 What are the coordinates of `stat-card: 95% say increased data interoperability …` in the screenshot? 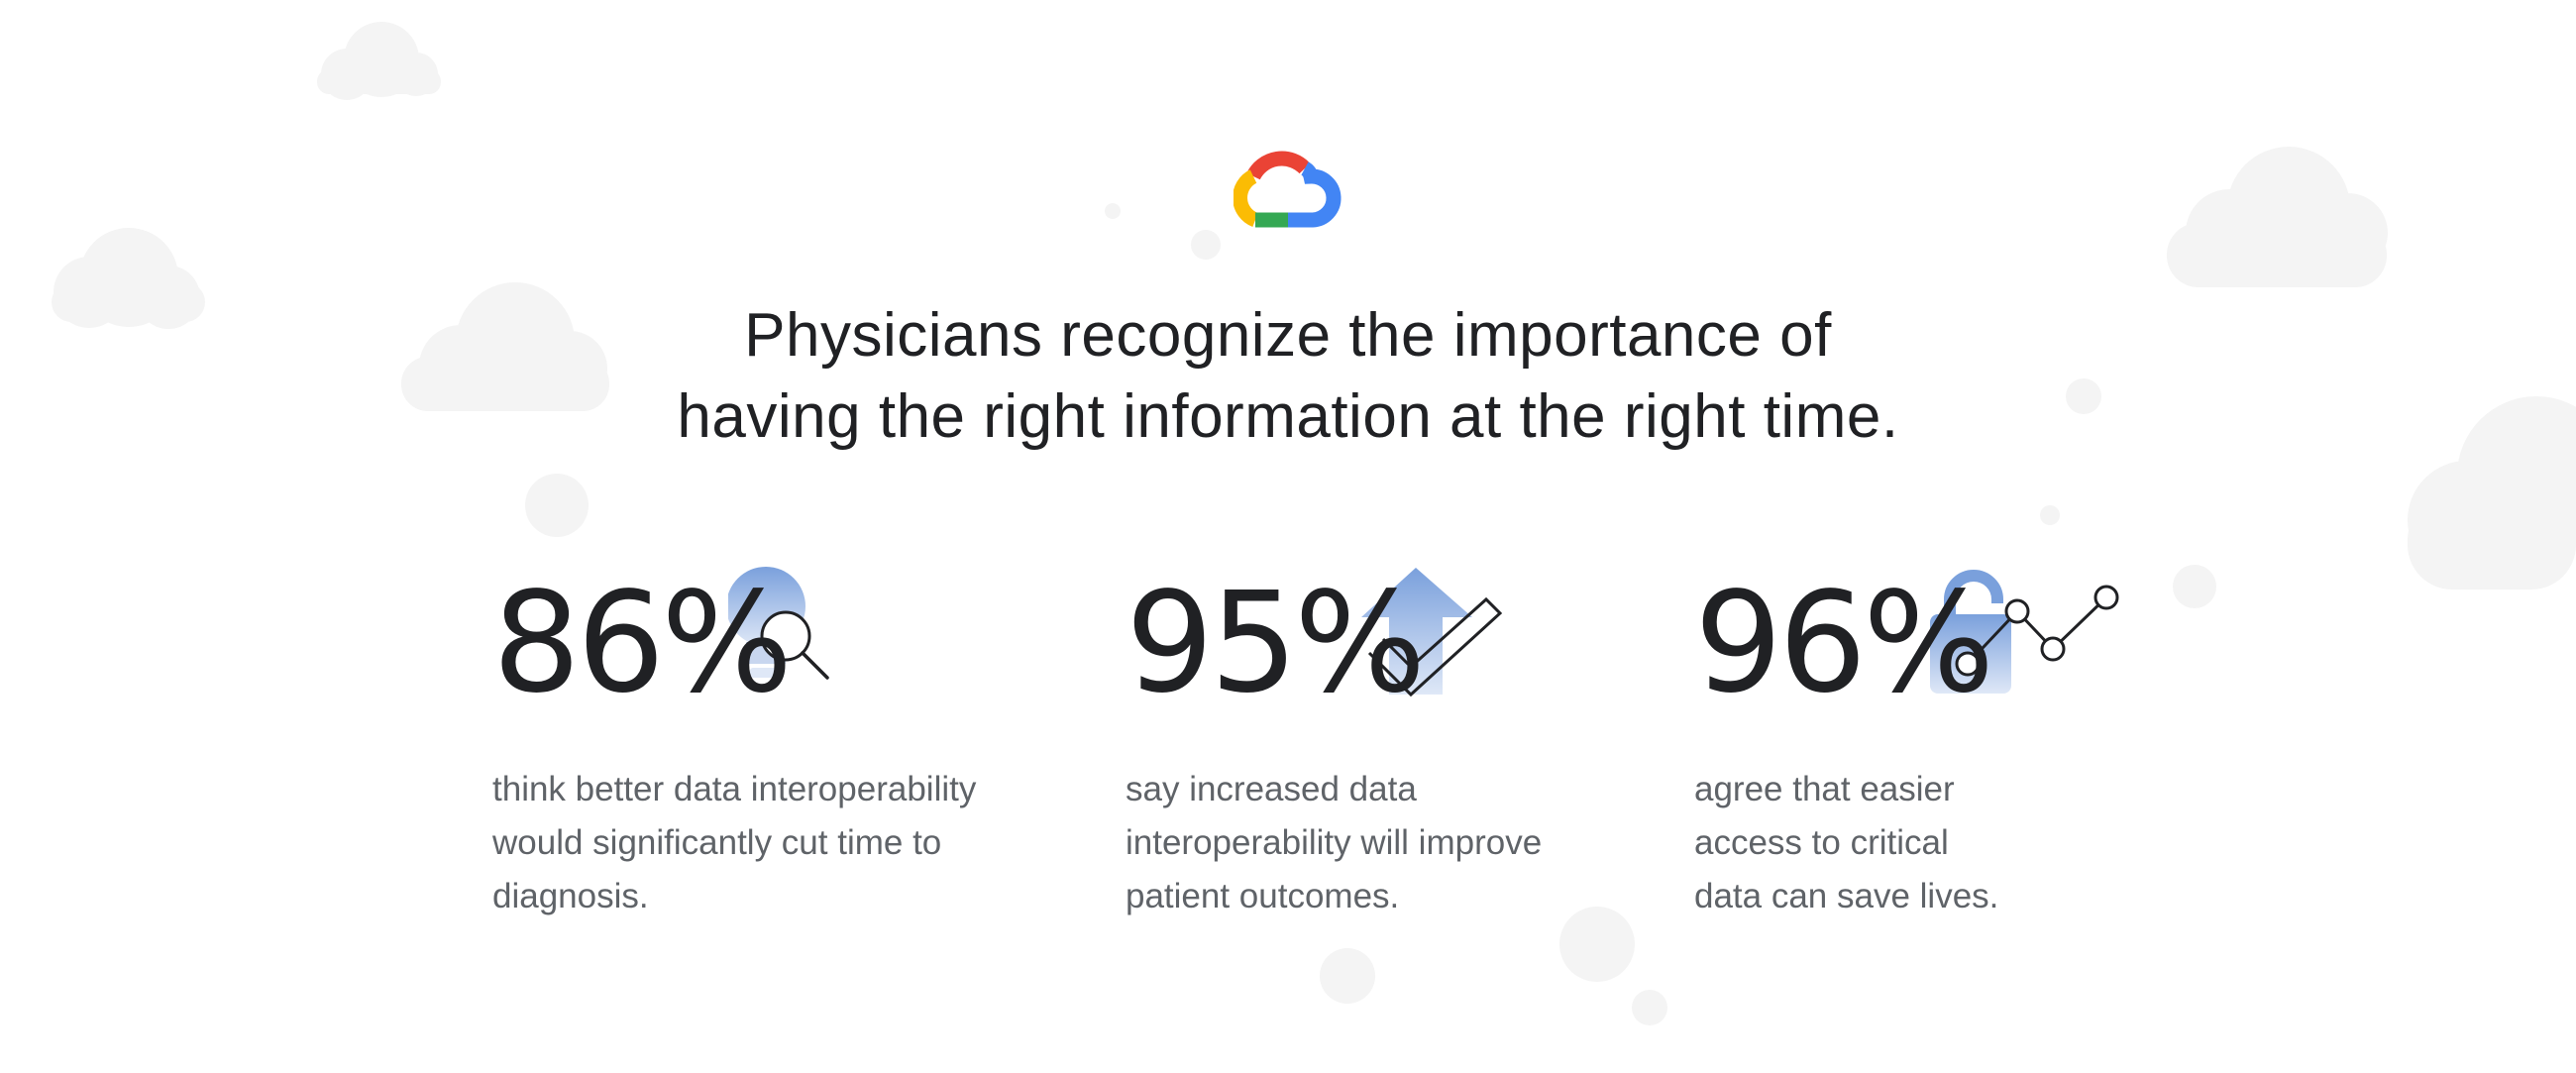 It's located at (1403, 743).